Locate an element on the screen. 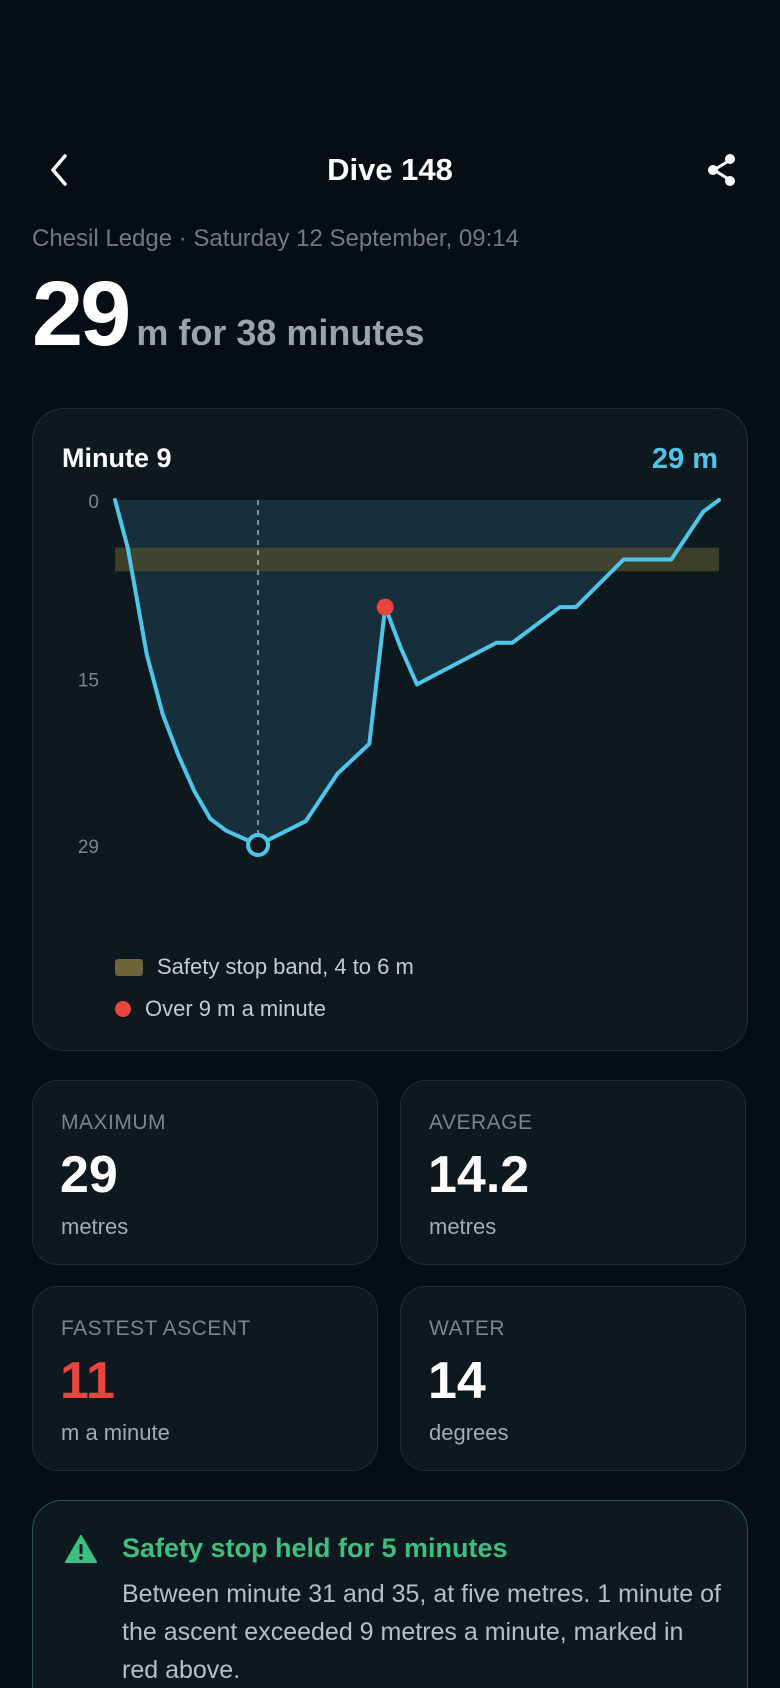  stat-value: 14 is located at coordinates (457, 1381).